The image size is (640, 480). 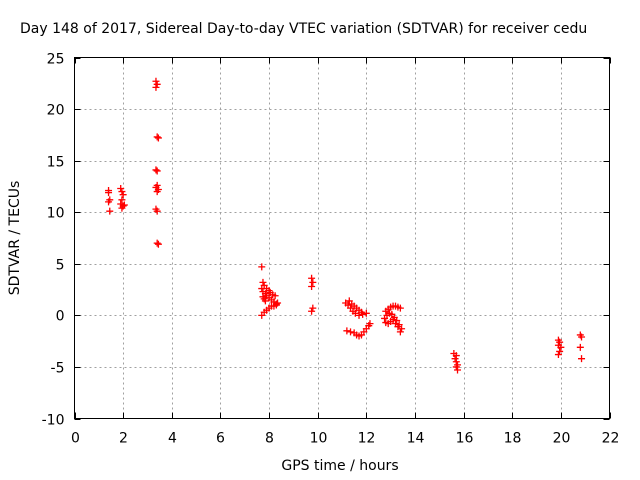 What do you see at coordinates (56, 60) in the screenshot?
I see `y-tick-label: 25` at bounding box center [56, 60].